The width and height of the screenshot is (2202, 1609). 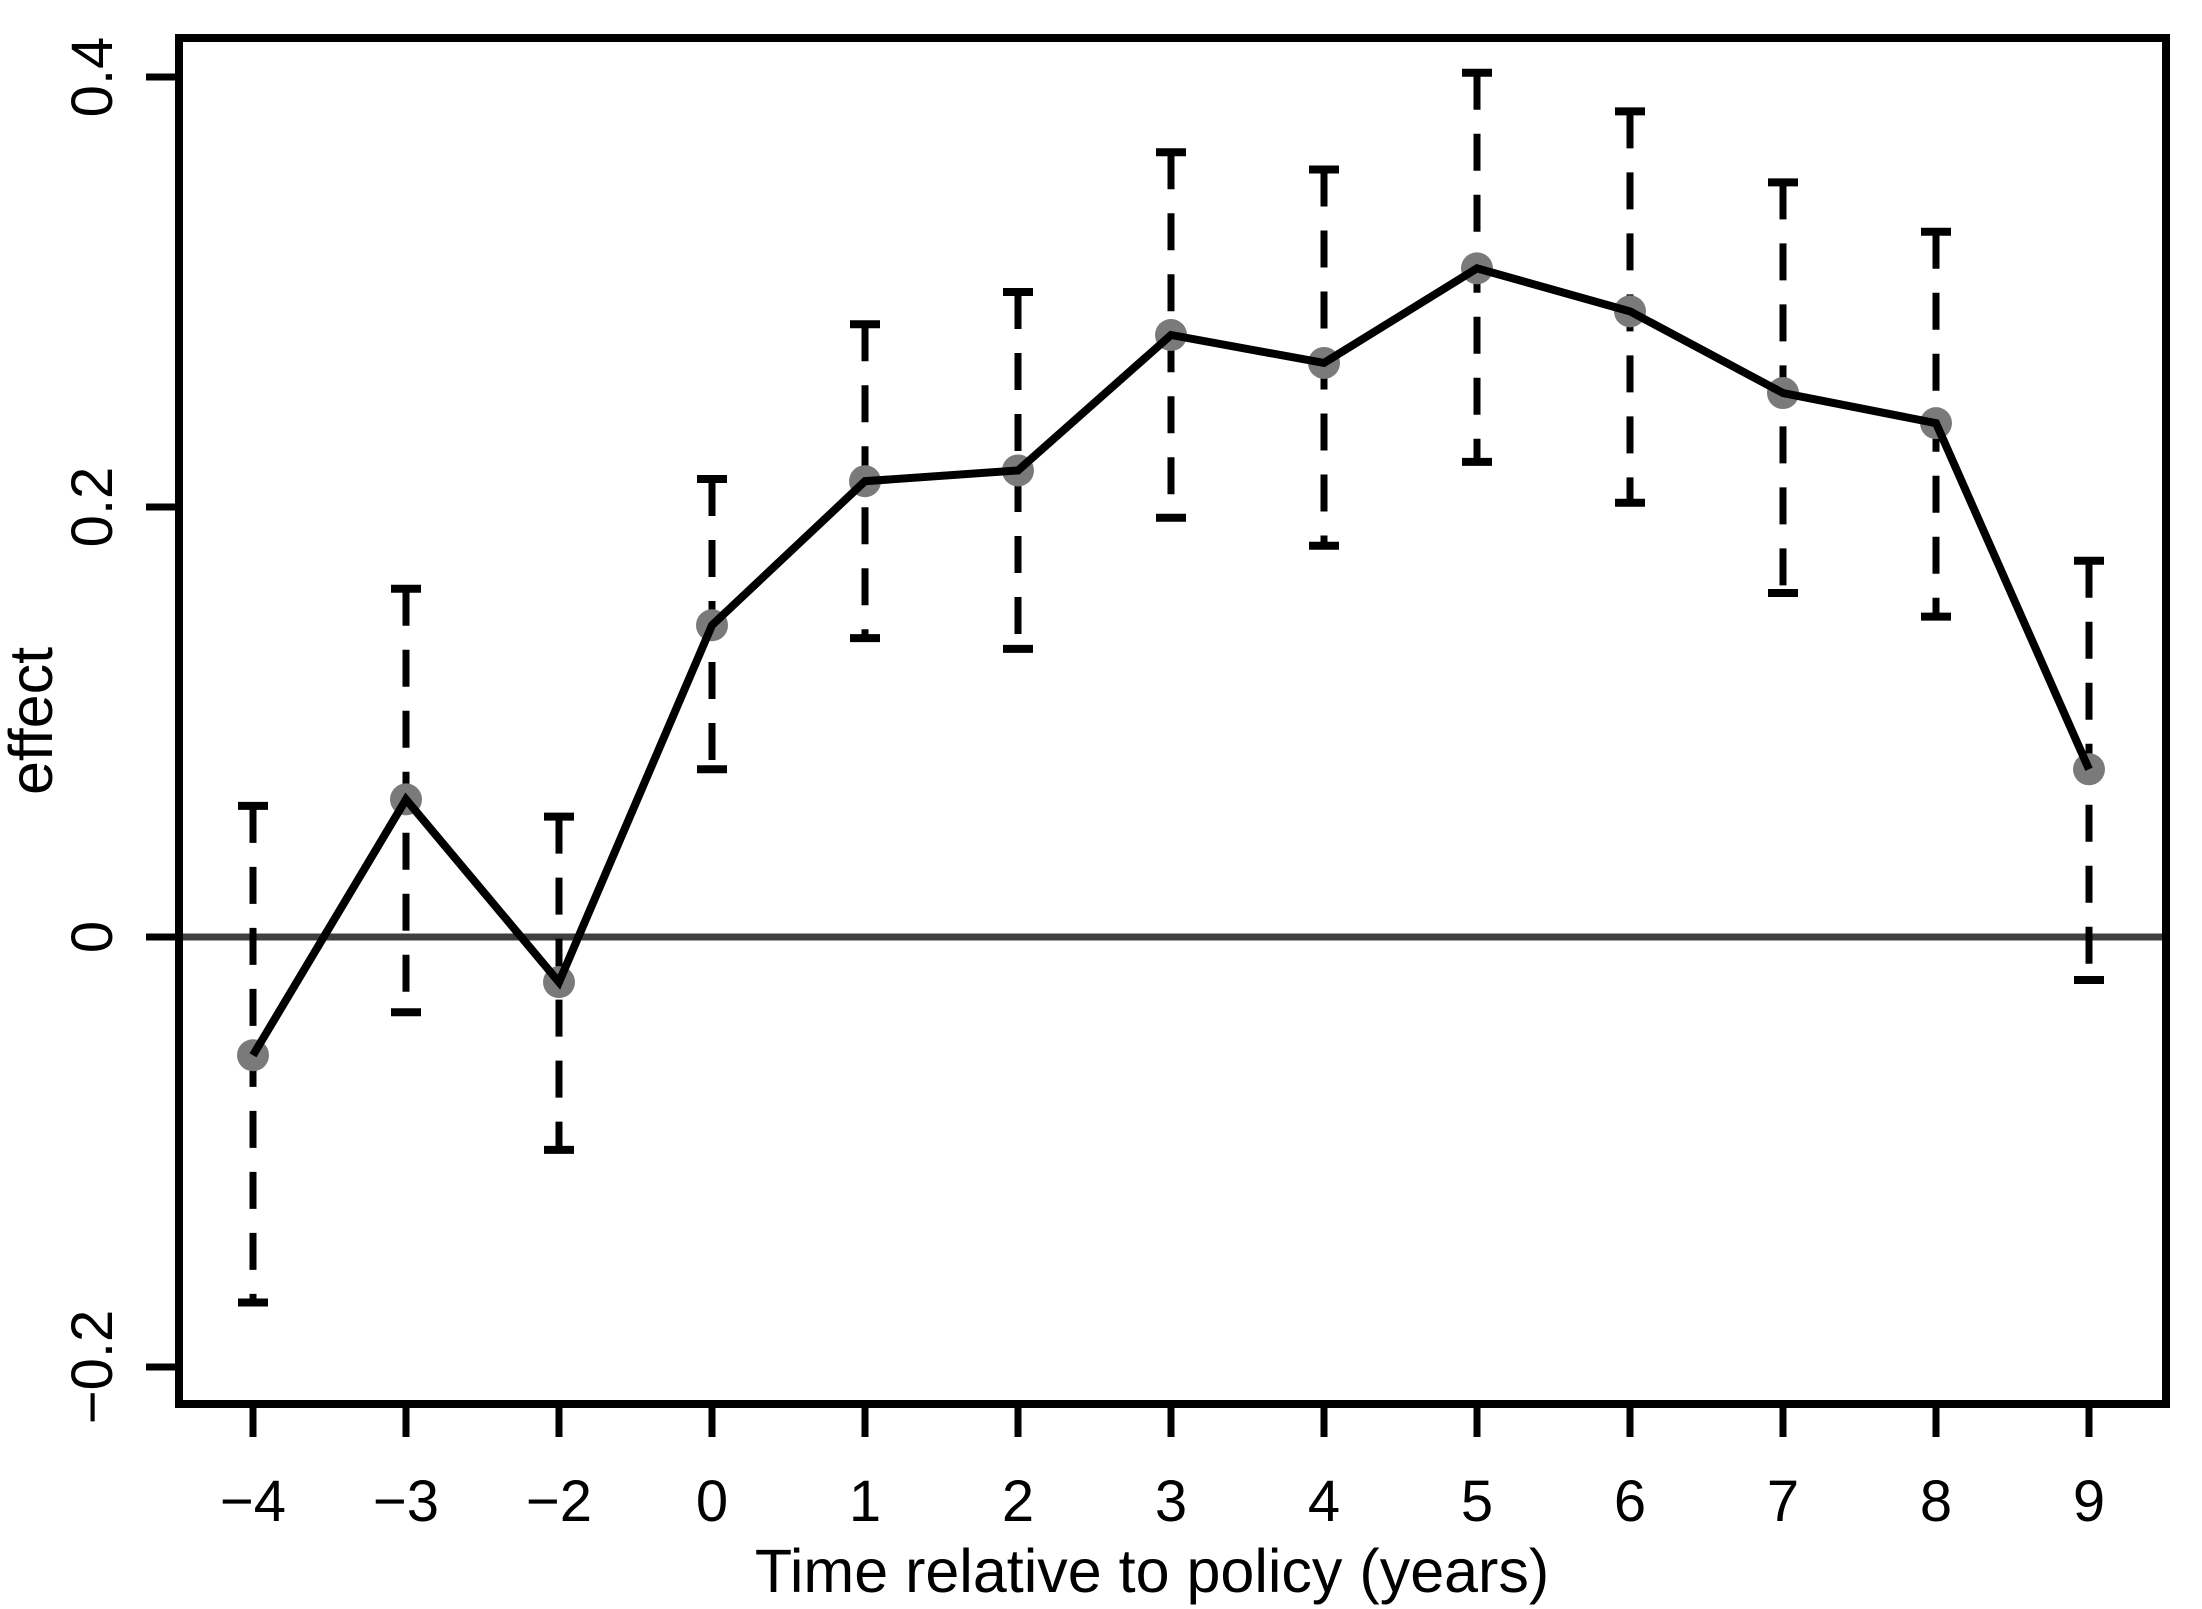 What do you see at coordinates (2089, 1501) in the screenshot?
I see `x-axis-tick-label: 9` at bounding box center [2089, 1501].